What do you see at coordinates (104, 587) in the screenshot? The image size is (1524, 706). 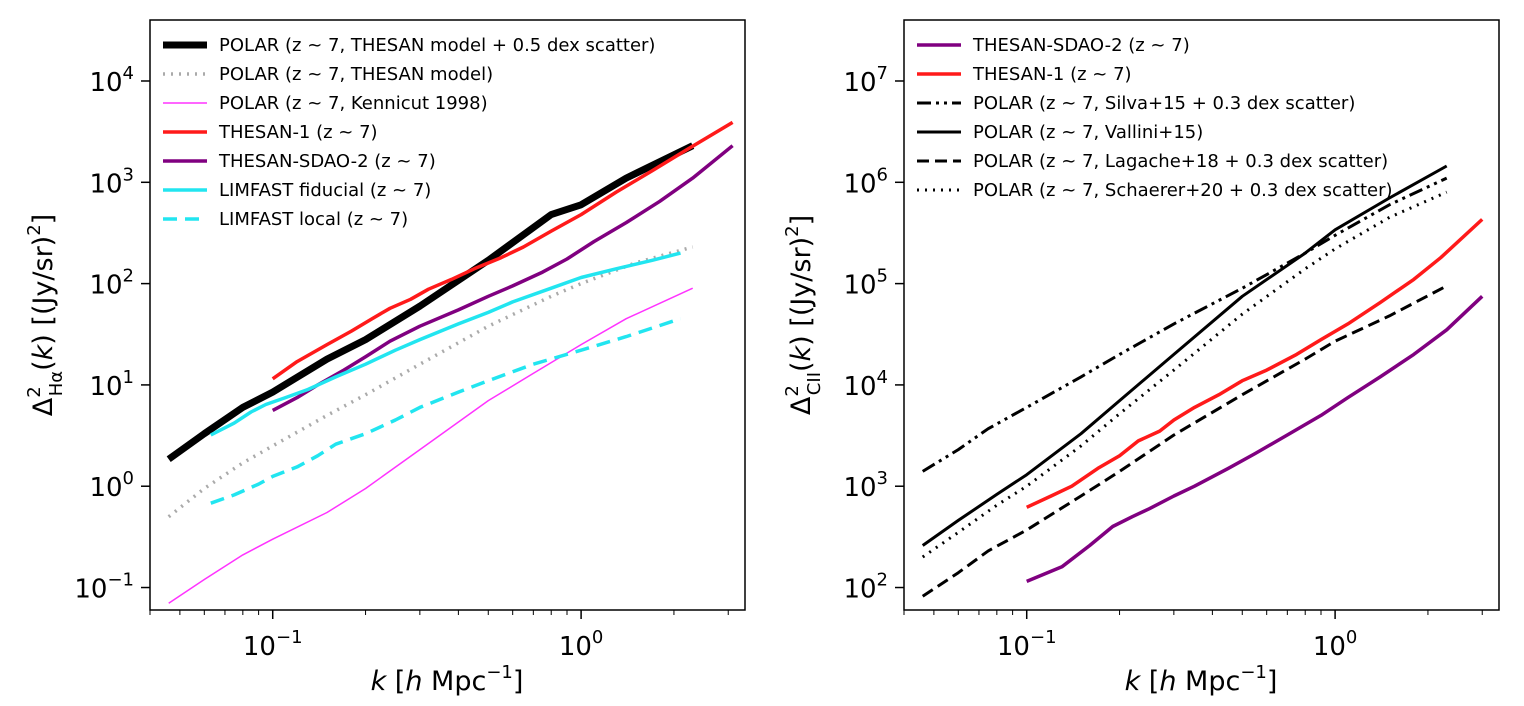 I see `y-tick-label: 10⁻¹` at bounding box center [104, 587].